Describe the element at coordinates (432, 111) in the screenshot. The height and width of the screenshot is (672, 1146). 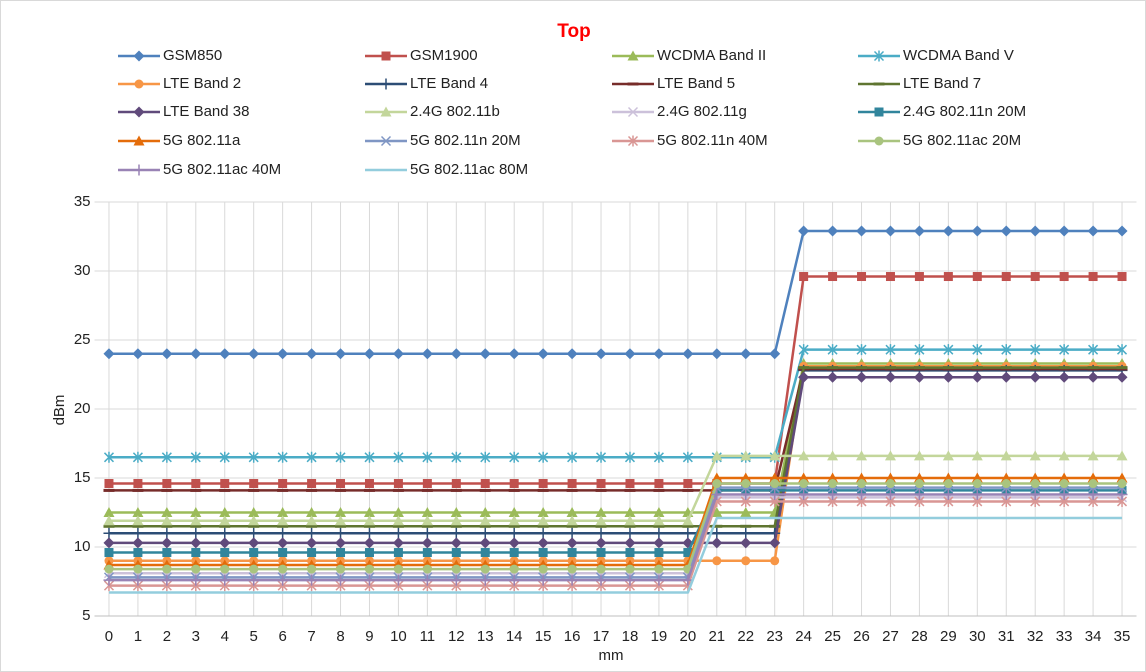
I see `legend-item: 2.4G 802.11b` at that location.